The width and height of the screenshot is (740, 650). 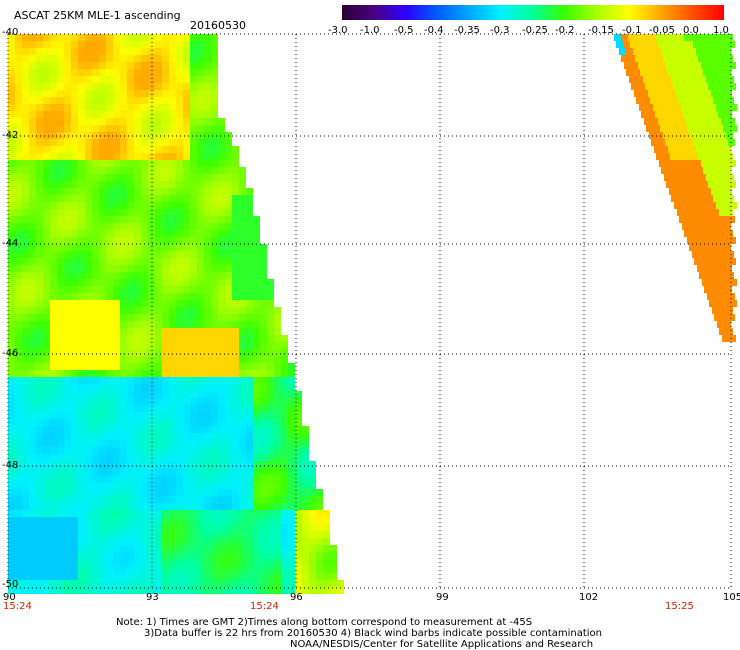 I want to click on colorbar, so click(x=533, y=12).